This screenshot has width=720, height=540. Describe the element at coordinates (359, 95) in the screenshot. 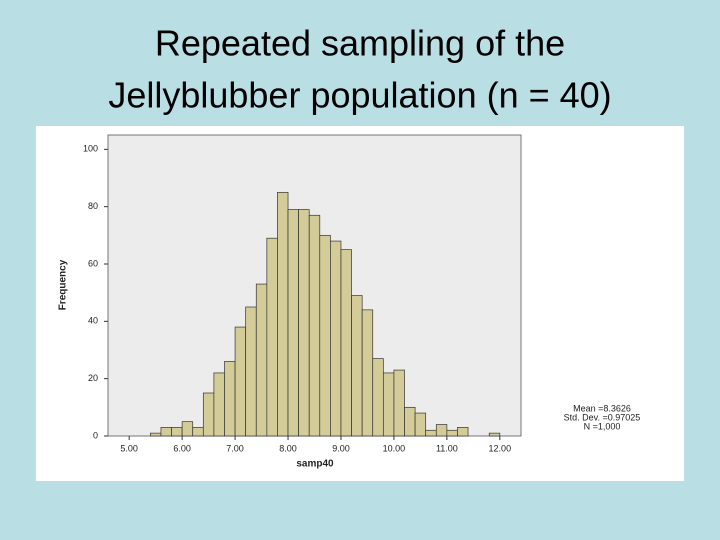

I see `title-line: Jellyblubber population (n = 40)` at that location.